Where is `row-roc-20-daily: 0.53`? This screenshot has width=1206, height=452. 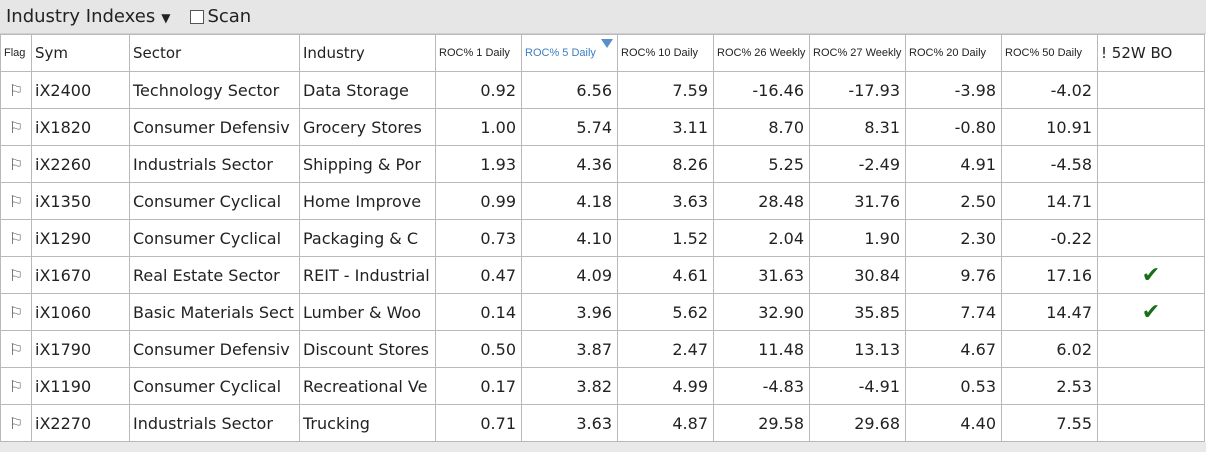
row-roc-20-daily: 0.53 is located at coordinates (953, 386).